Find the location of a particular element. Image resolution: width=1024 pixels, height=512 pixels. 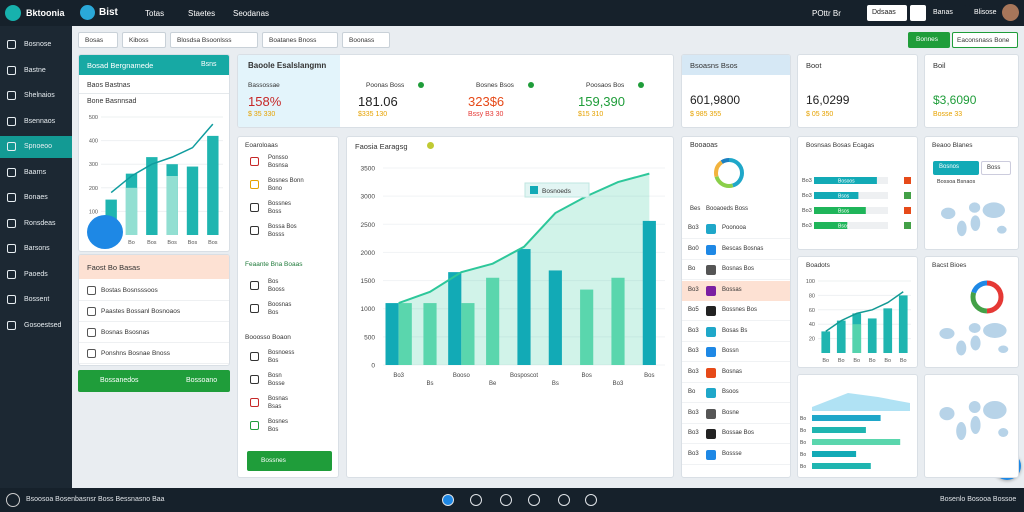

action-button: Eaconsnass Bone is located at coordinates (985, 40).